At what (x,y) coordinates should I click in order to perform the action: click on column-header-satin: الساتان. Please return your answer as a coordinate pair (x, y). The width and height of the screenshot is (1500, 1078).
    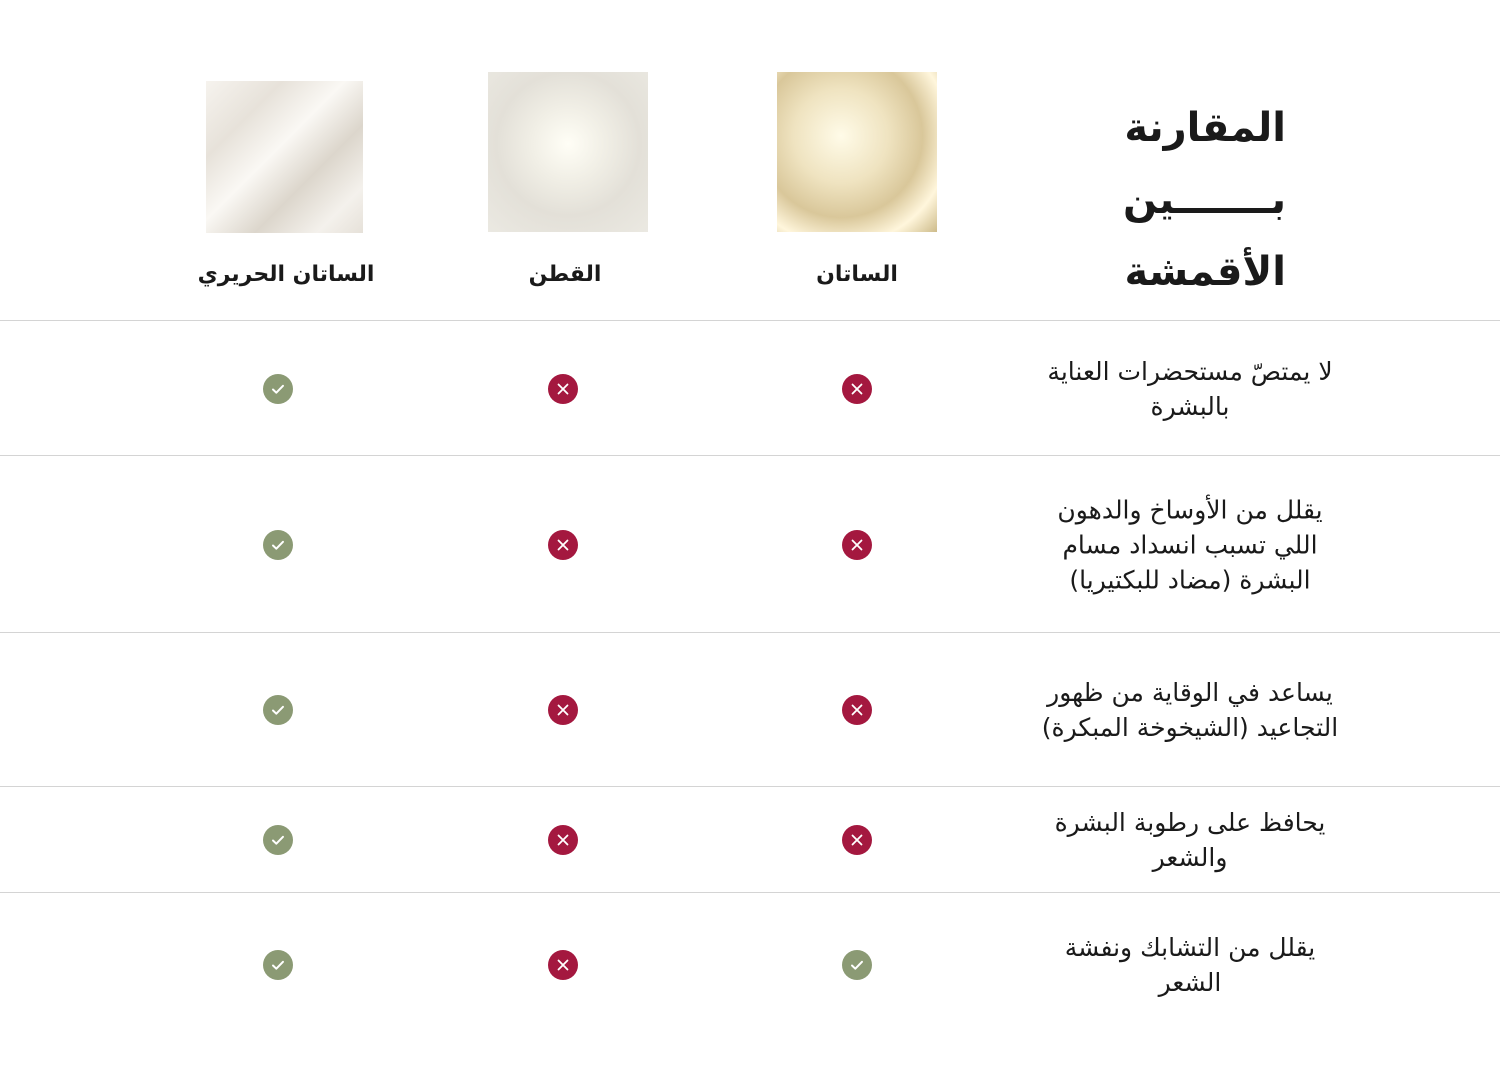
    Looking at the image, I should click on (857, 274).